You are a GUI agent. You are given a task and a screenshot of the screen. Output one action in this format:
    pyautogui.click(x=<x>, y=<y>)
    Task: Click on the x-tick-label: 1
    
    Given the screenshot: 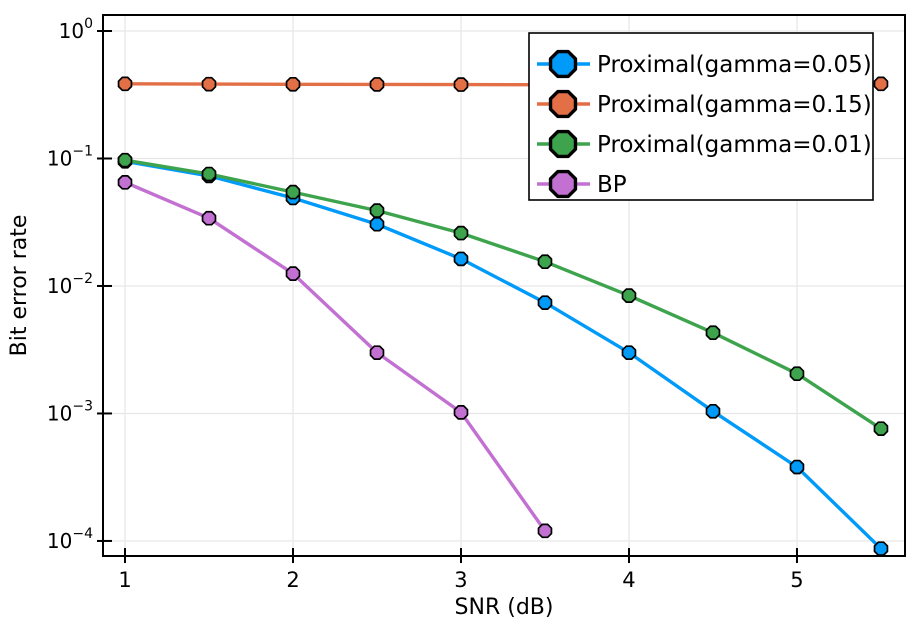 What is the action you would take?
    pyautogui.click(x=124, y=580)
    